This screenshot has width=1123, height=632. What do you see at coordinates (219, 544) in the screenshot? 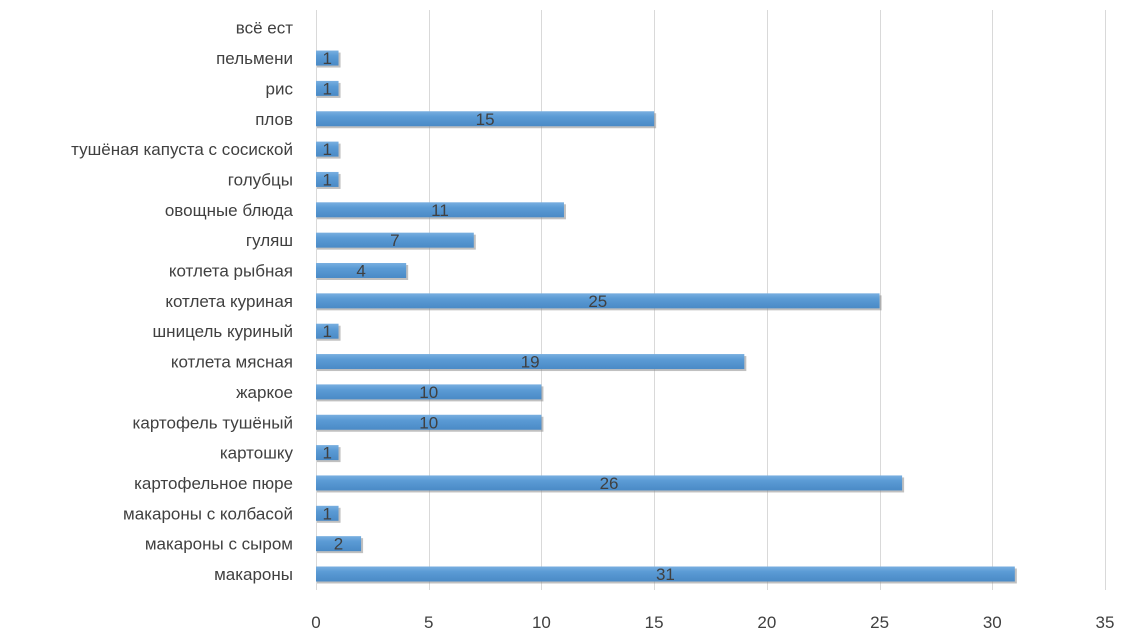
I see `category-label: макароны с сыром` at bounding box center [219, 544].